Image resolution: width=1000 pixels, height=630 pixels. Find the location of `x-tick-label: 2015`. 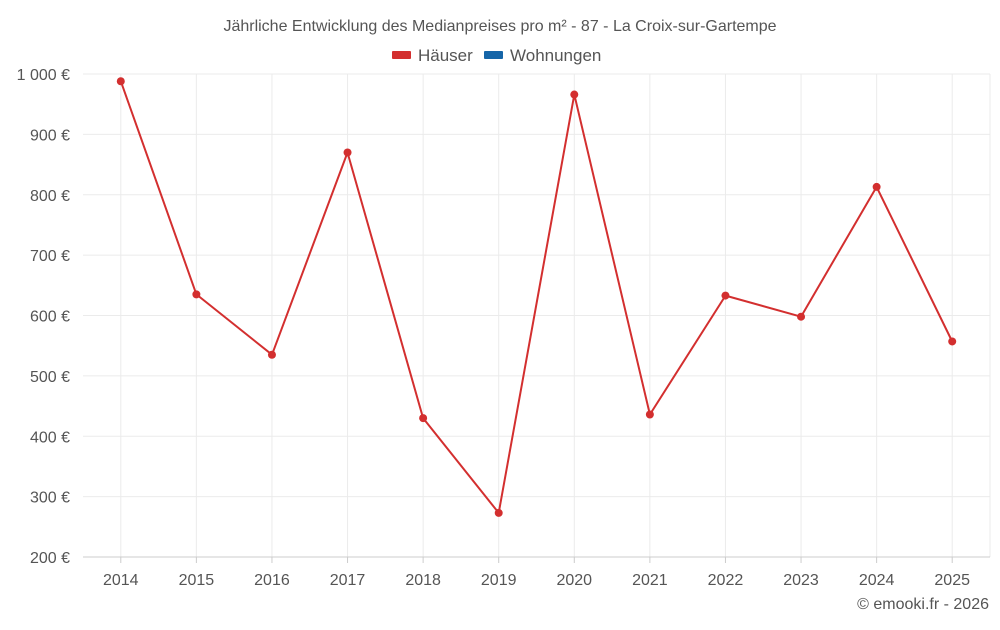

x-tick-label: 2015 is located at coordinates (197, 580).